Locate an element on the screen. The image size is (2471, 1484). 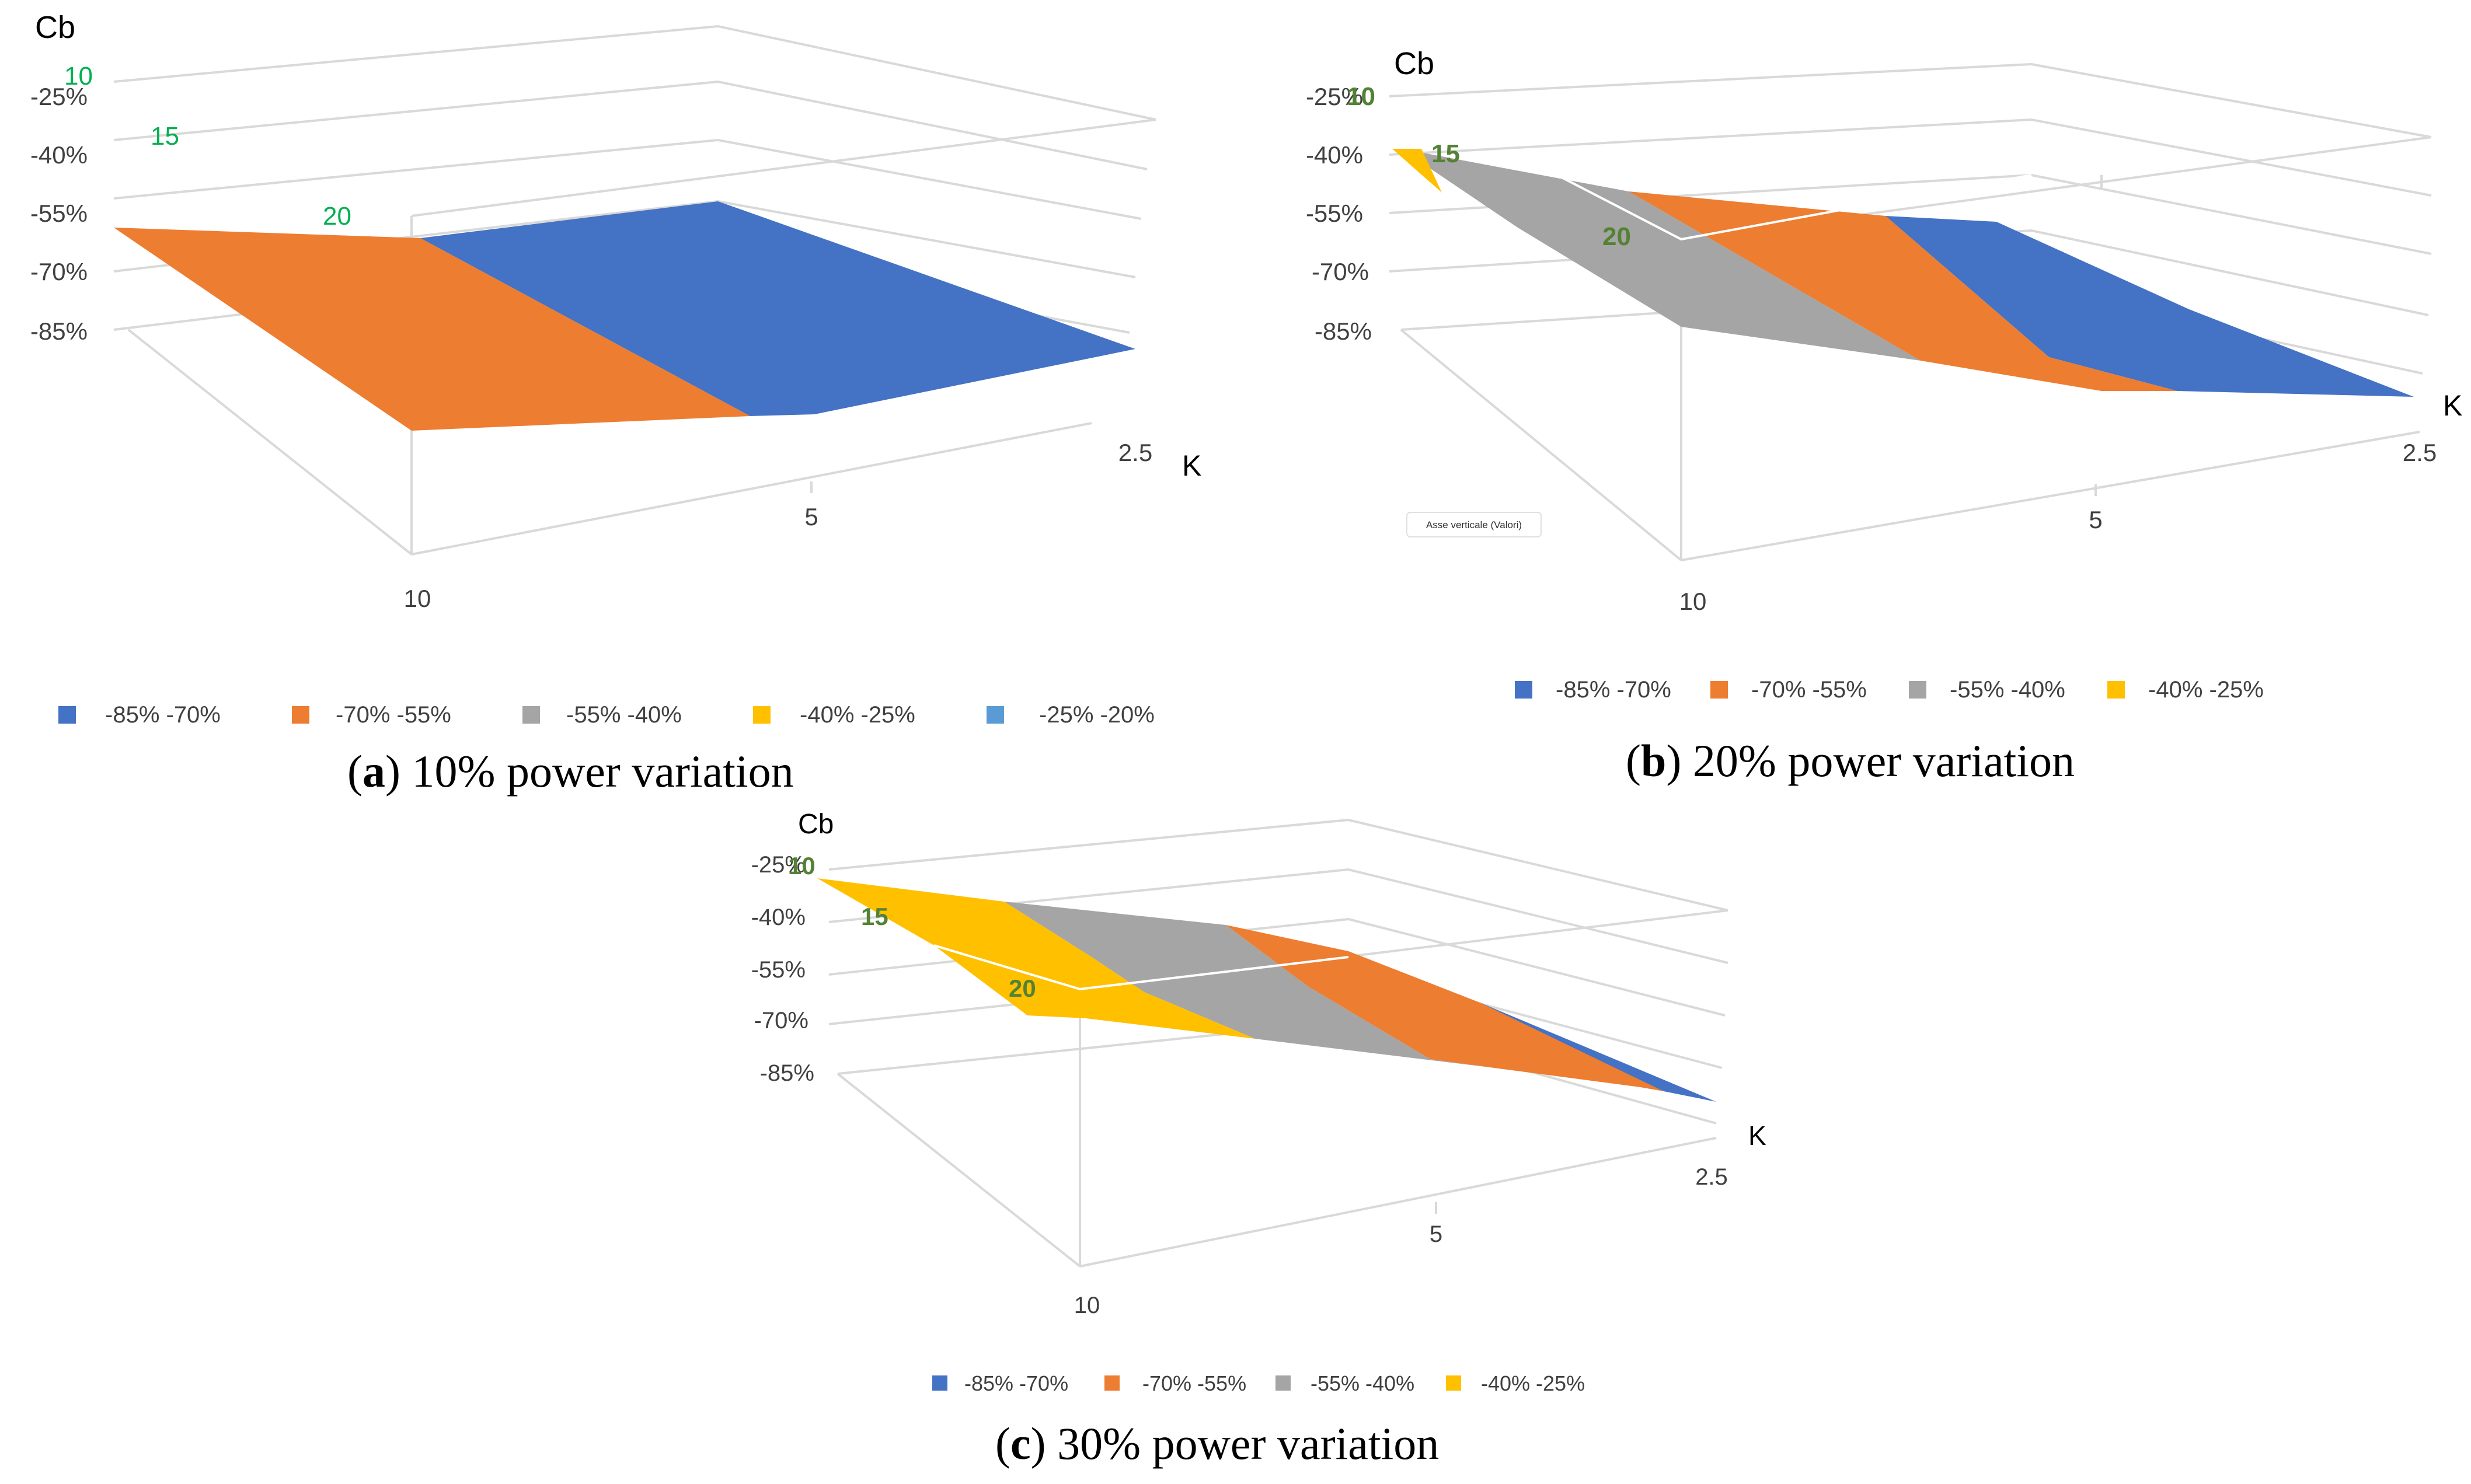
panel-c-legend-item: -70% -55% is located at coordinates (1175, 1383).